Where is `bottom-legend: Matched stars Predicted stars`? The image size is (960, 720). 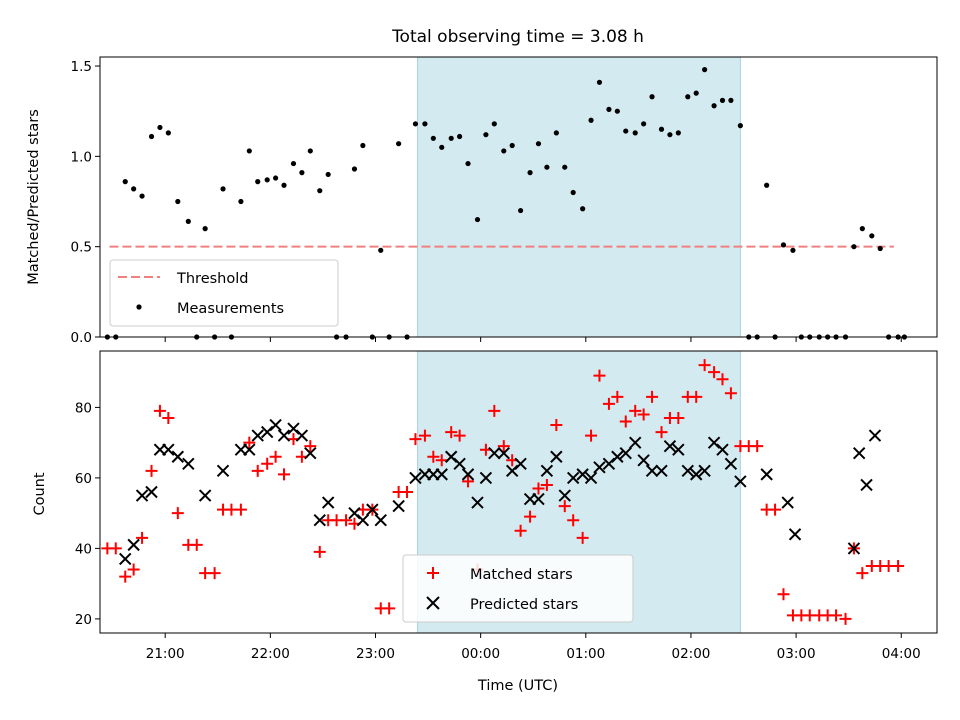
bottom-legend: Matched stars Predicted stars is located at coordinates (518, 588).